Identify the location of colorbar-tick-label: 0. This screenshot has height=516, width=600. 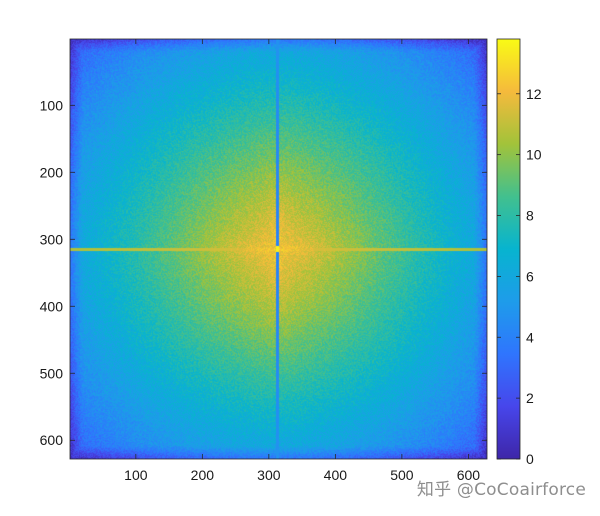
(530, 459).